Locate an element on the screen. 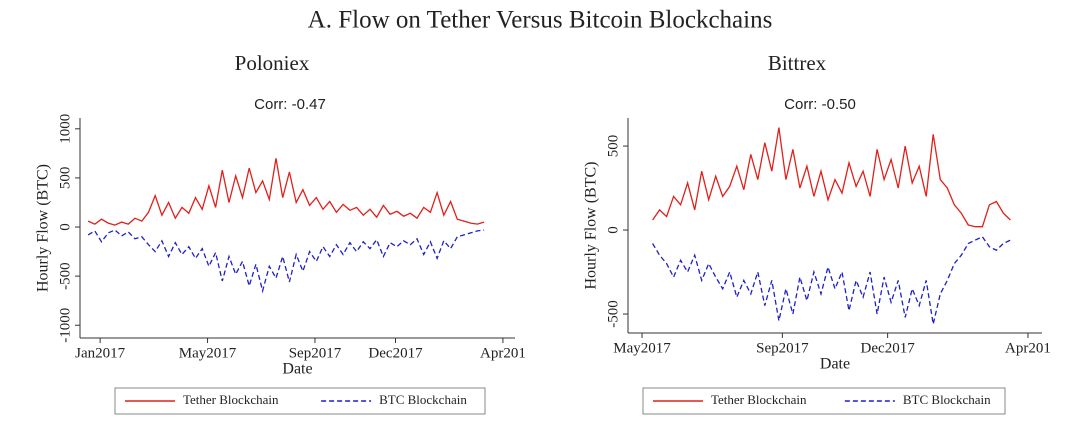  y-tick-label: -1000 is located at coordinates (65, 325).